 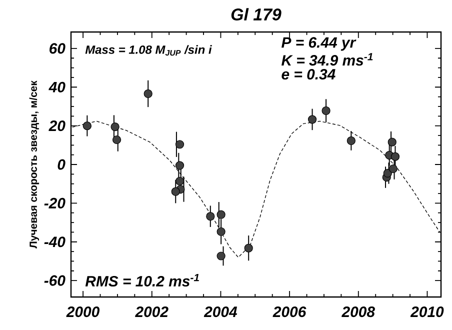 What do you see at coordinates (319, 44) in the screenshot?
I see `annotation: P = 6.44 yr` at bounding box center [319, 44].